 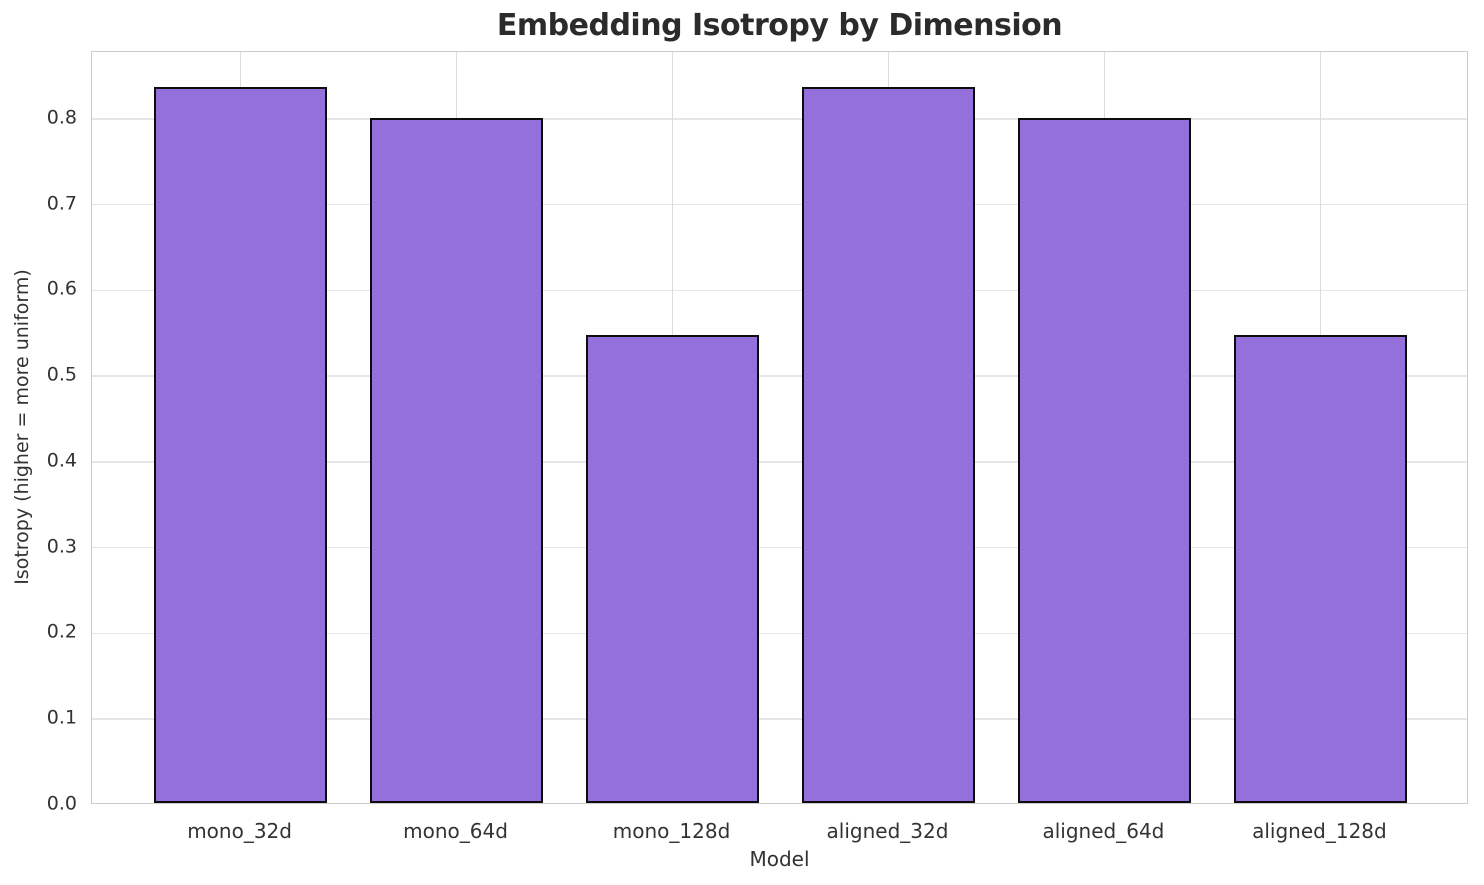 What do you see at coordinates (779, 547) in the screenshot?
I see `y-gridline-0.3` at bounding box center [779, 547].